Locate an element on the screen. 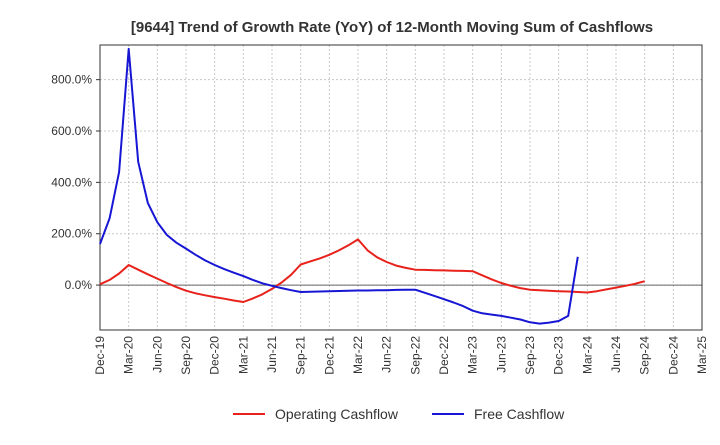  y-tick-label: 800.0% is located at coordinates (71, 80).